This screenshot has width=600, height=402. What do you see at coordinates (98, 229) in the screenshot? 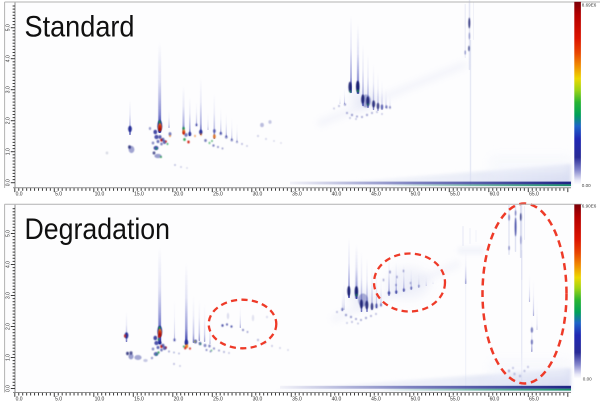
I see `svg-text: Degradation` at bounding box center [98, 229].